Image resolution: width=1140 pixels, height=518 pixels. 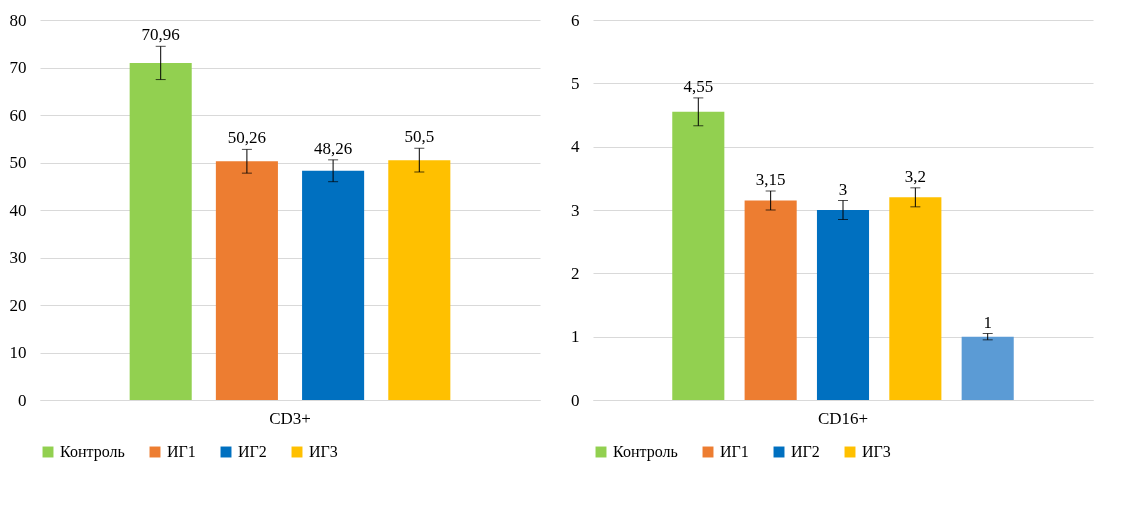 What do you see at coordinates (575, 147) in the screenshot?
I see `y-tick-label: 4` at bounding box center [575, 147].